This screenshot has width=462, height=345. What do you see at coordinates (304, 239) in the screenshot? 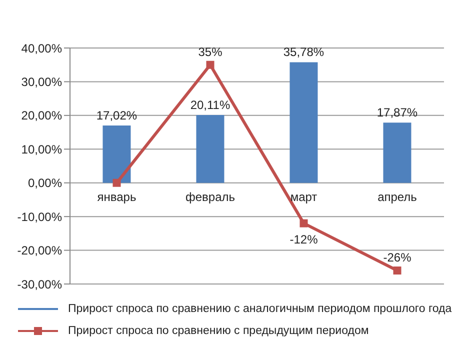
I see `data-label: -12%` at bounding box center [304, 239].